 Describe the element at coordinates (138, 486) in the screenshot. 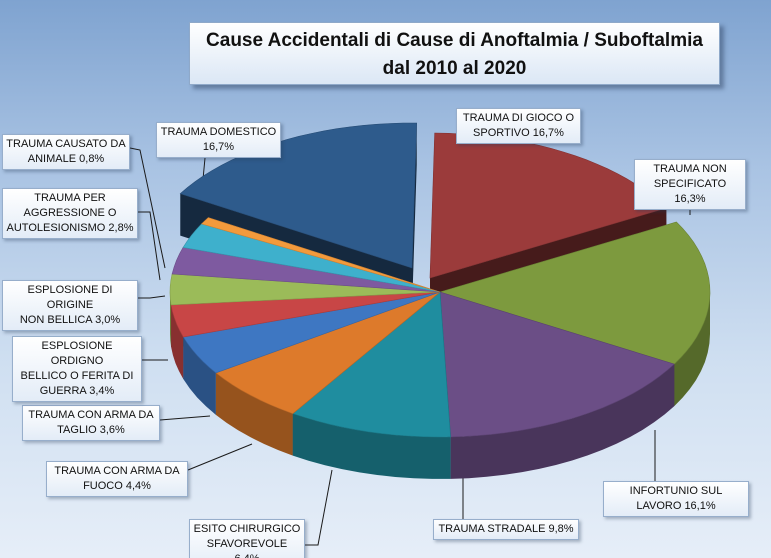

I see `slice-label-value: 4,4%` at that location.